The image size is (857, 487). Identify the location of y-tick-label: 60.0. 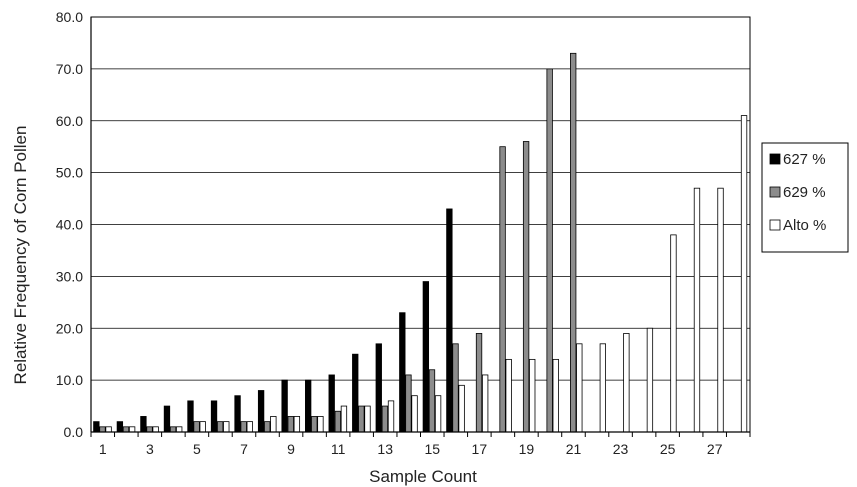
(69, 121).